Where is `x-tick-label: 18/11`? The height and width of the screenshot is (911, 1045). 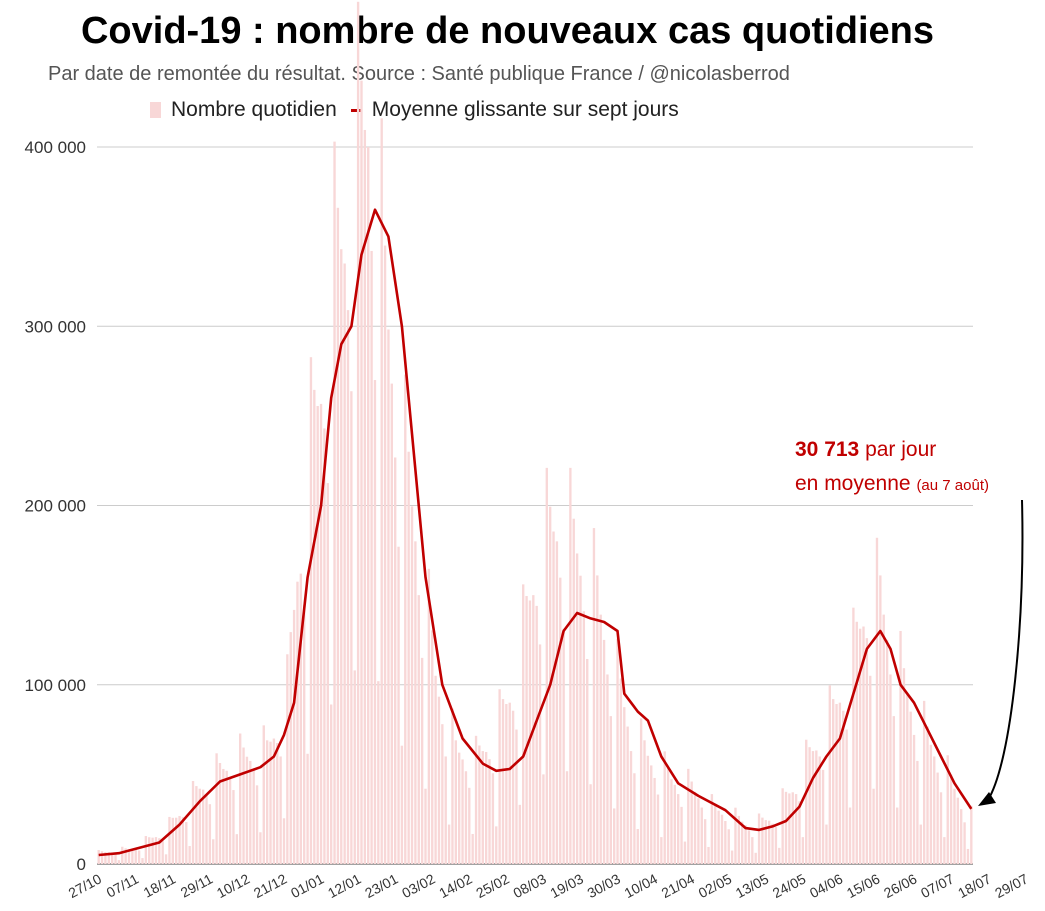
x-tick-label: 18/11 is located at coordinates (160, 885).